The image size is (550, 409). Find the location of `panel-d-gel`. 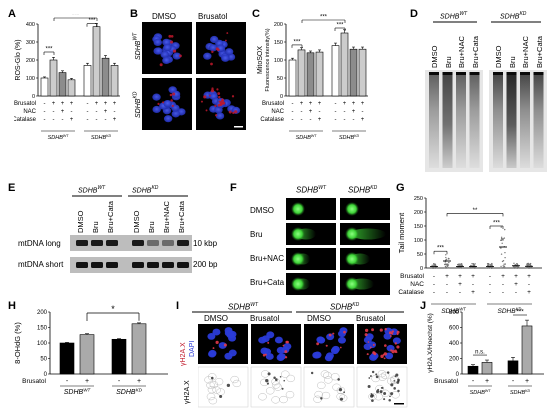

panel-d-gel is located at coordinates (486, 121).